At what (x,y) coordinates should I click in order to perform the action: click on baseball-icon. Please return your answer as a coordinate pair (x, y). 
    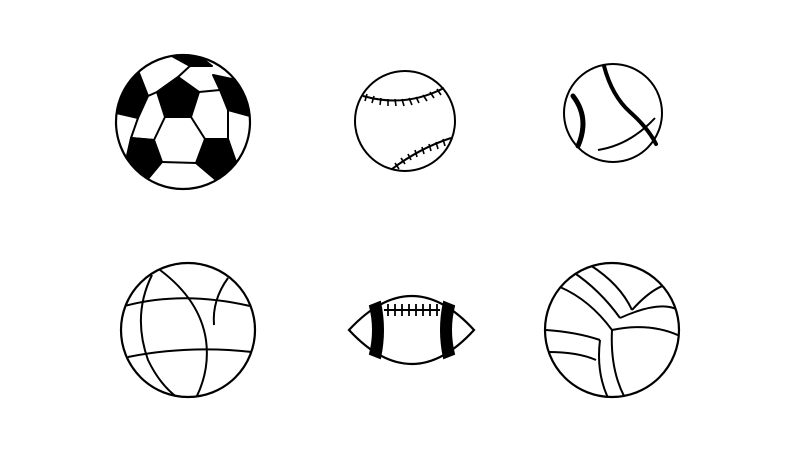
    Looking at the image, I should click on (405, 121).